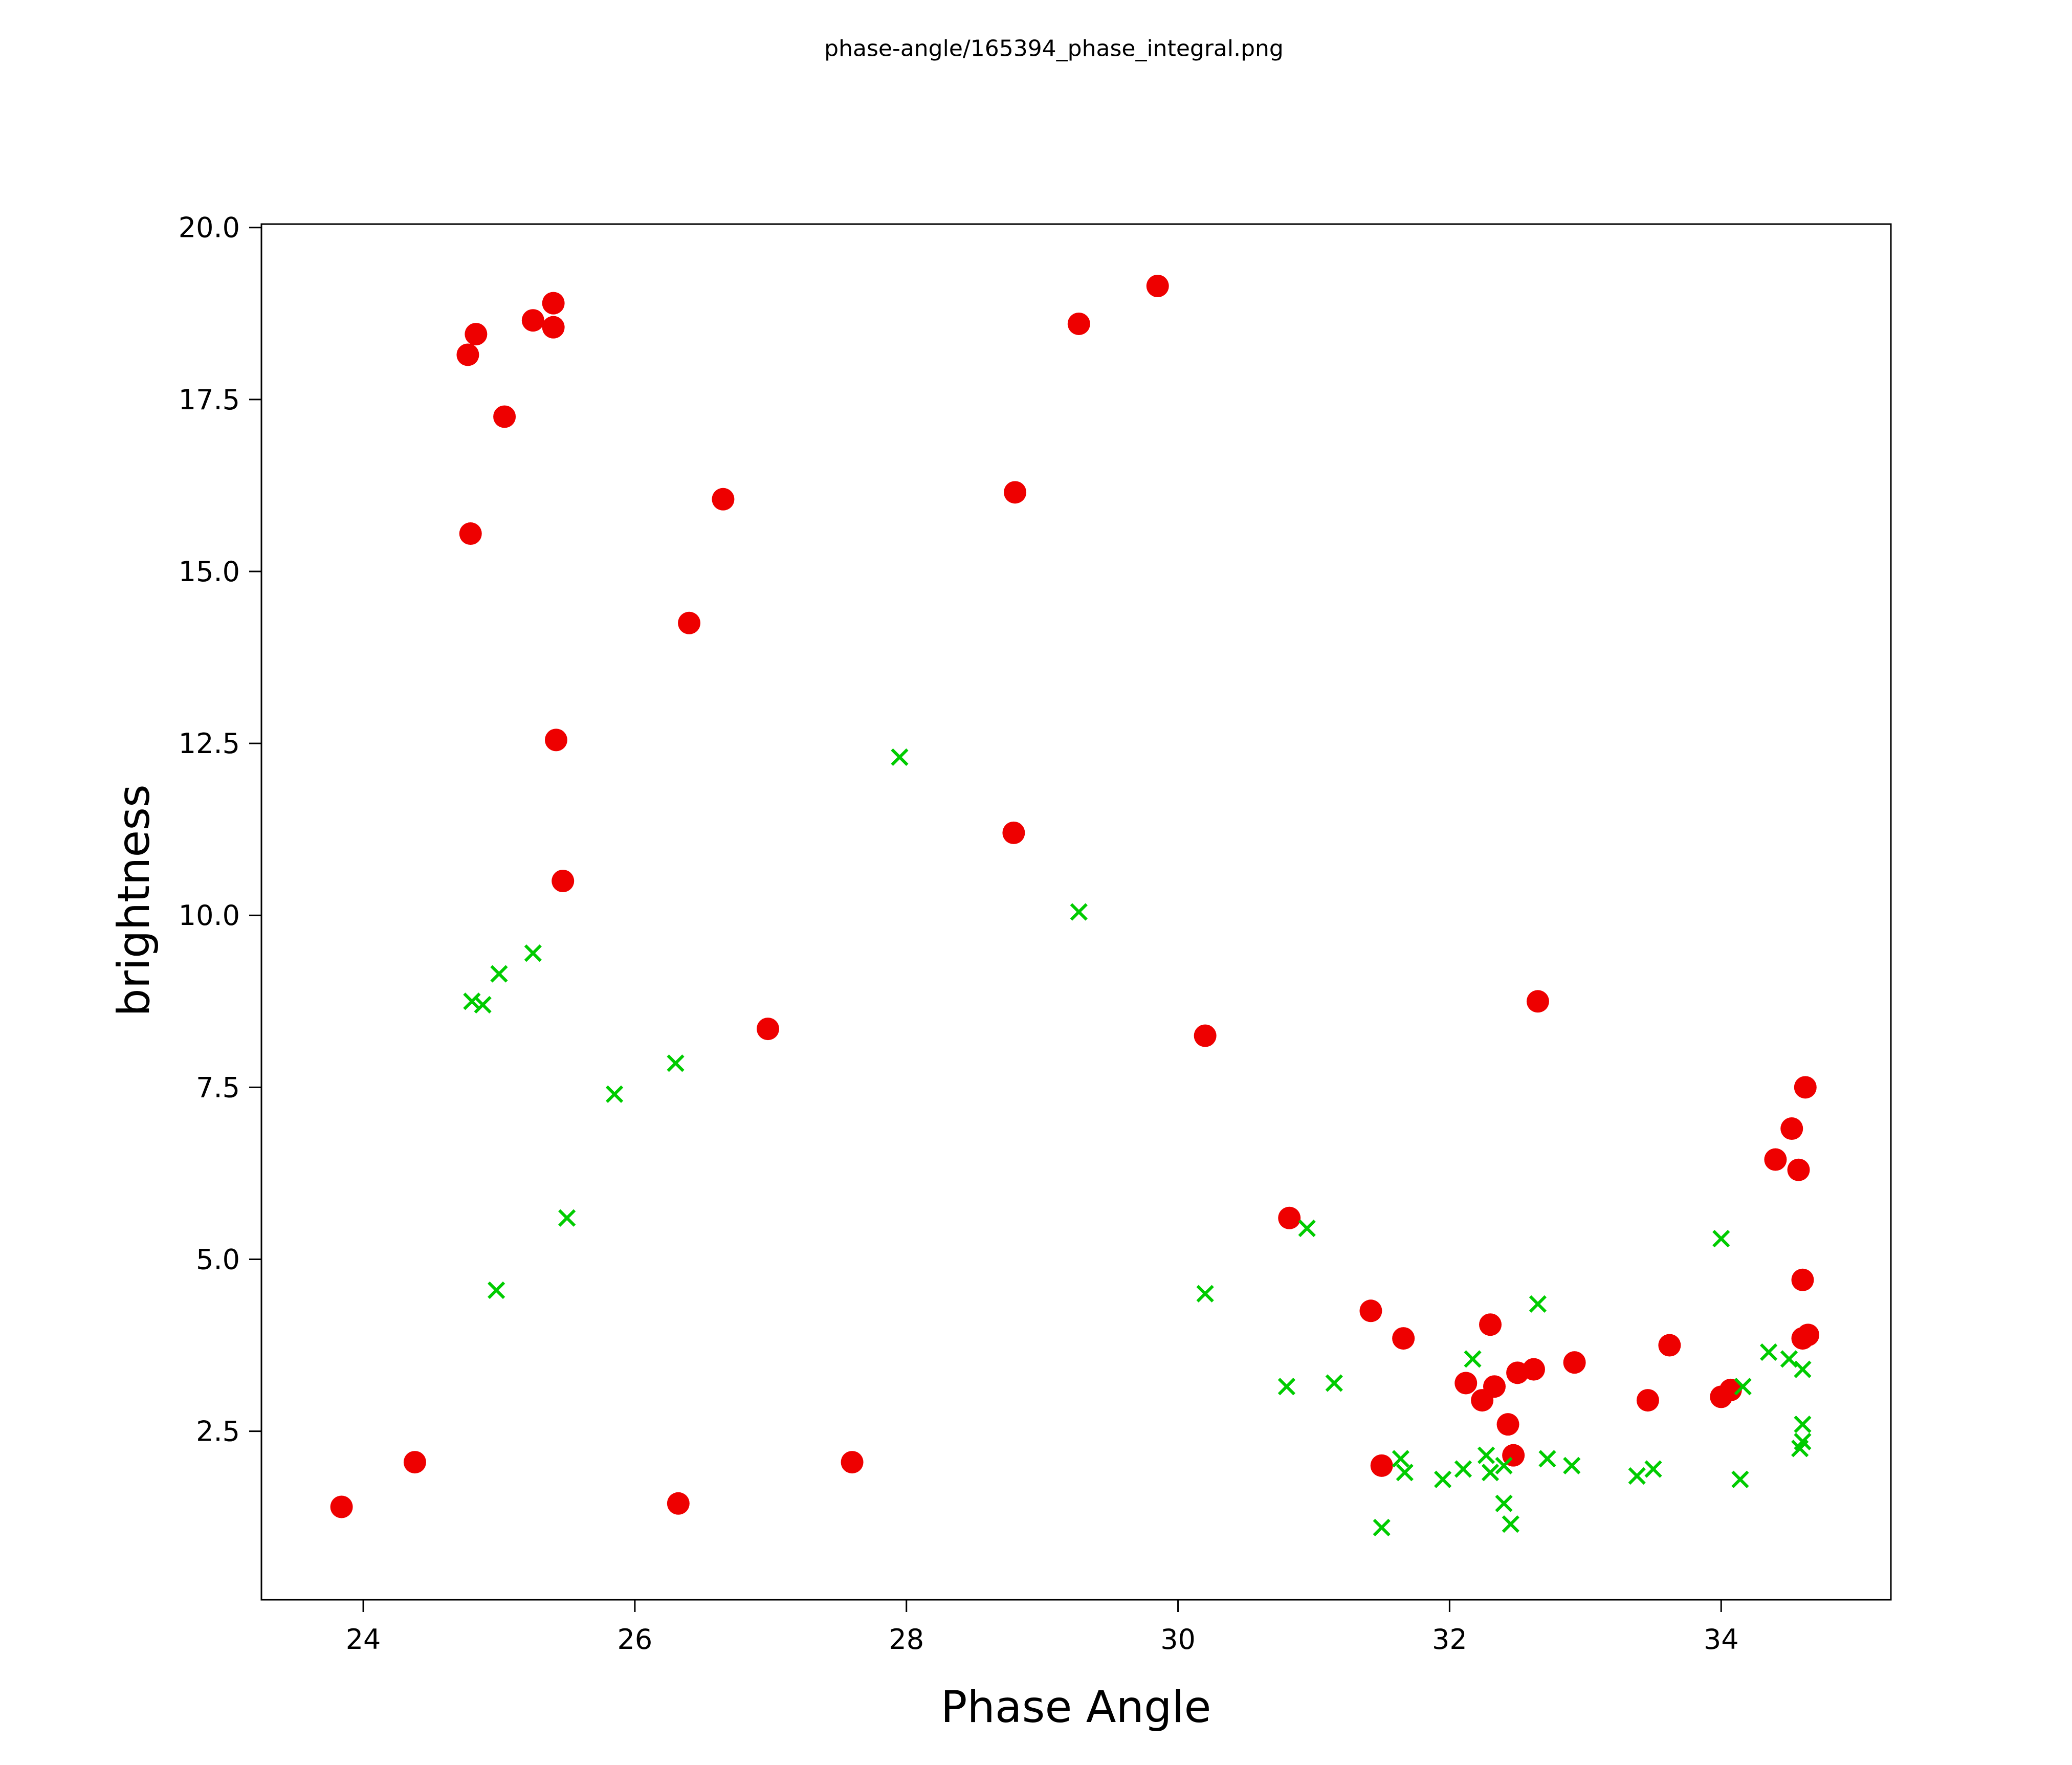 The height and width of the screenshot is (1765, 2072). Describe the element at coordinates (1075, 1707) in the screenshot. I see `x-axis-label: Phase Angle` at that location.